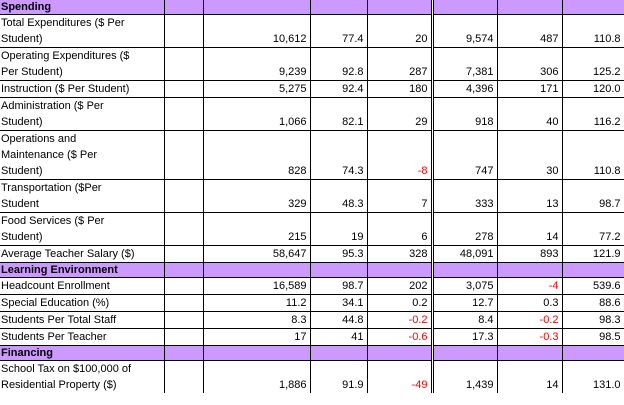  Describe the element at coordinates (338, 229) in the screenshot. I see `value-cell: 19` at that location.